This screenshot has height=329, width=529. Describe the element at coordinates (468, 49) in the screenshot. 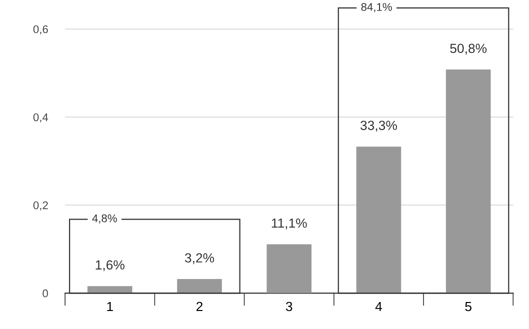

I see `data-label: 50,8%` at that location.